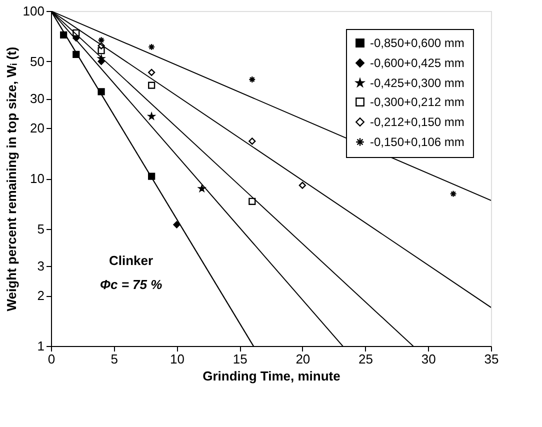 The width and height of the screenshot is (542, 427). I want to click on legend-label: -0,425+0,300 mm, so click(417, 83).